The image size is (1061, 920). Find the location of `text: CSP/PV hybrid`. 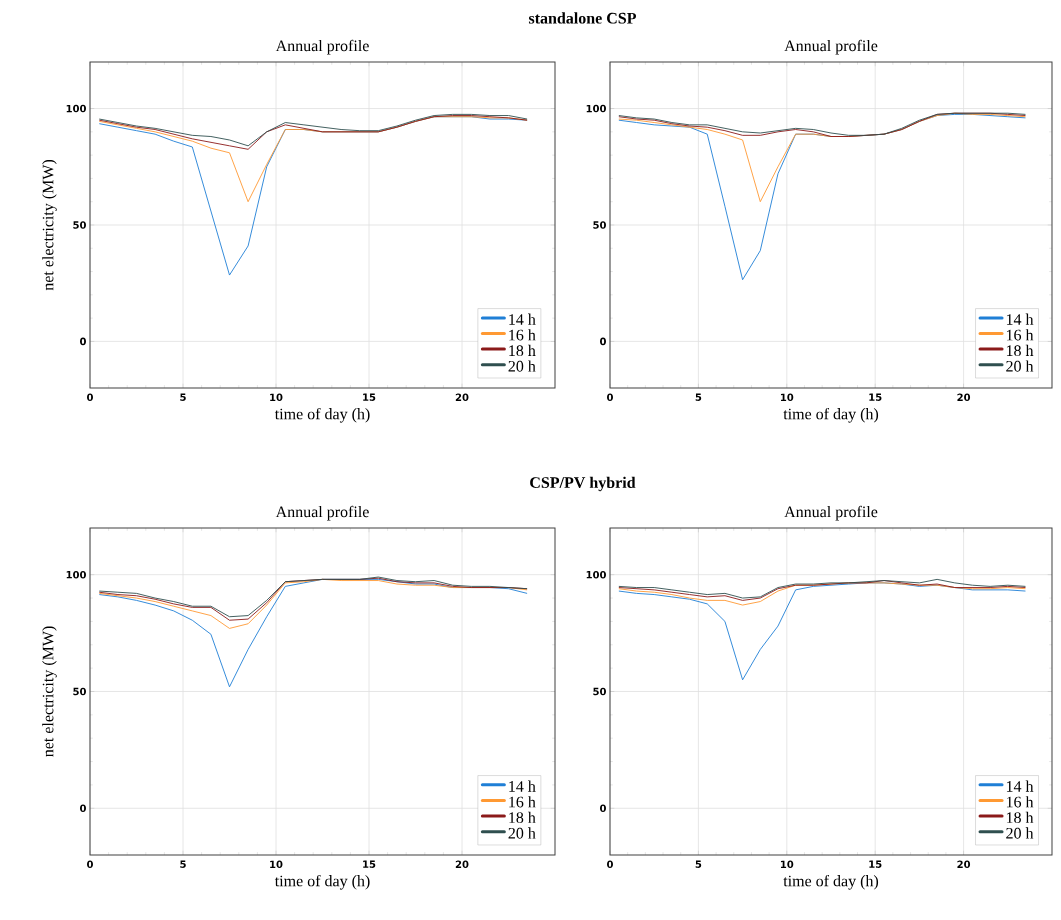

text: CSP/PV hybrid is located at coordinates (583, 484).